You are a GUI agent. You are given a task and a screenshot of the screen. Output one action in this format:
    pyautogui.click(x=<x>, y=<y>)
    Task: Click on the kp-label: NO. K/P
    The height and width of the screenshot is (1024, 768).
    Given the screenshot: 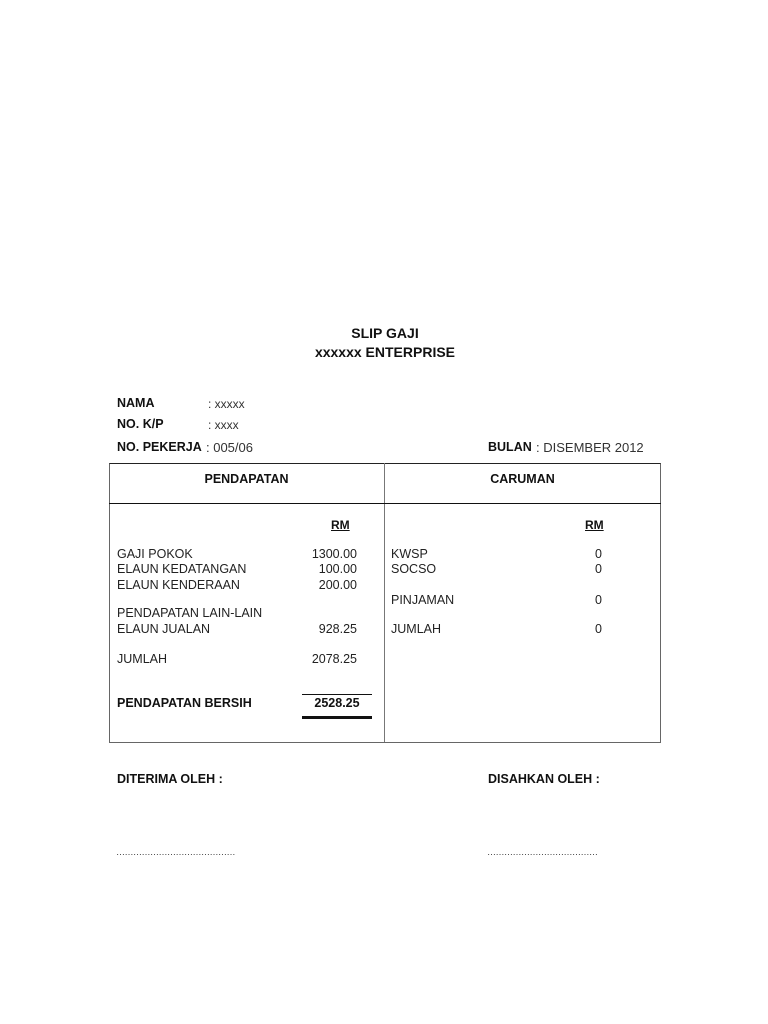 What is the action you would take?
    pyautogui.click(x=140, y=424)
    